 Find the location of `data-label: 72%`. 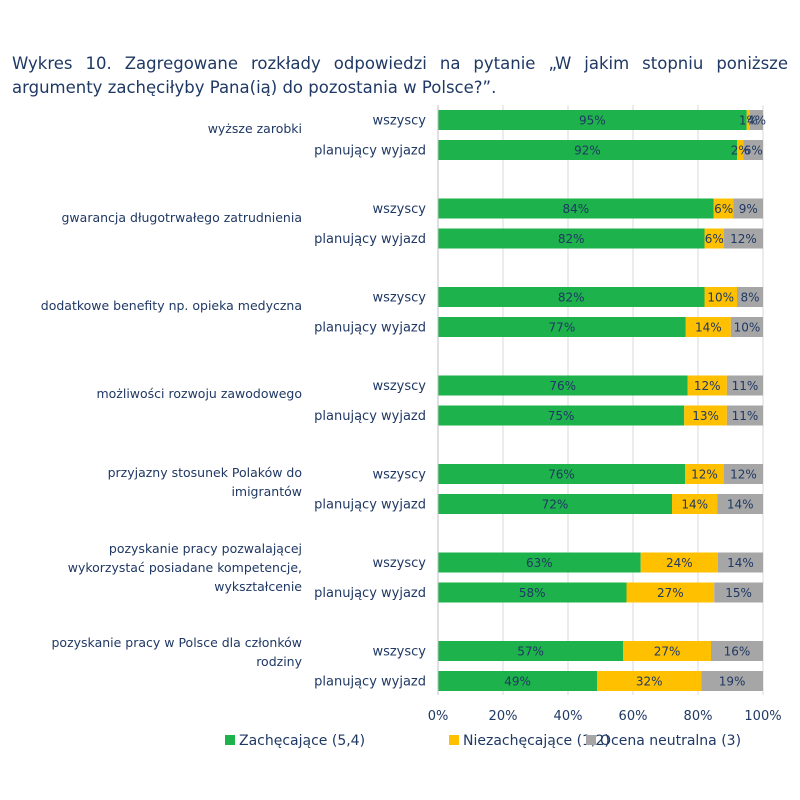

data-label: 72% is located at coordinates (555, 505).